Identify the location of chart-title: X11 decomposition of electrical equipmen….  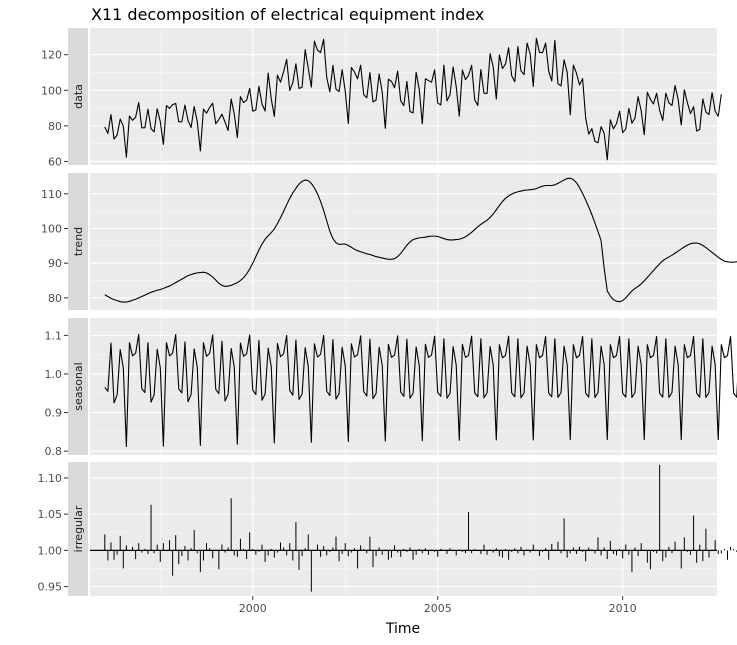
(287, 14).